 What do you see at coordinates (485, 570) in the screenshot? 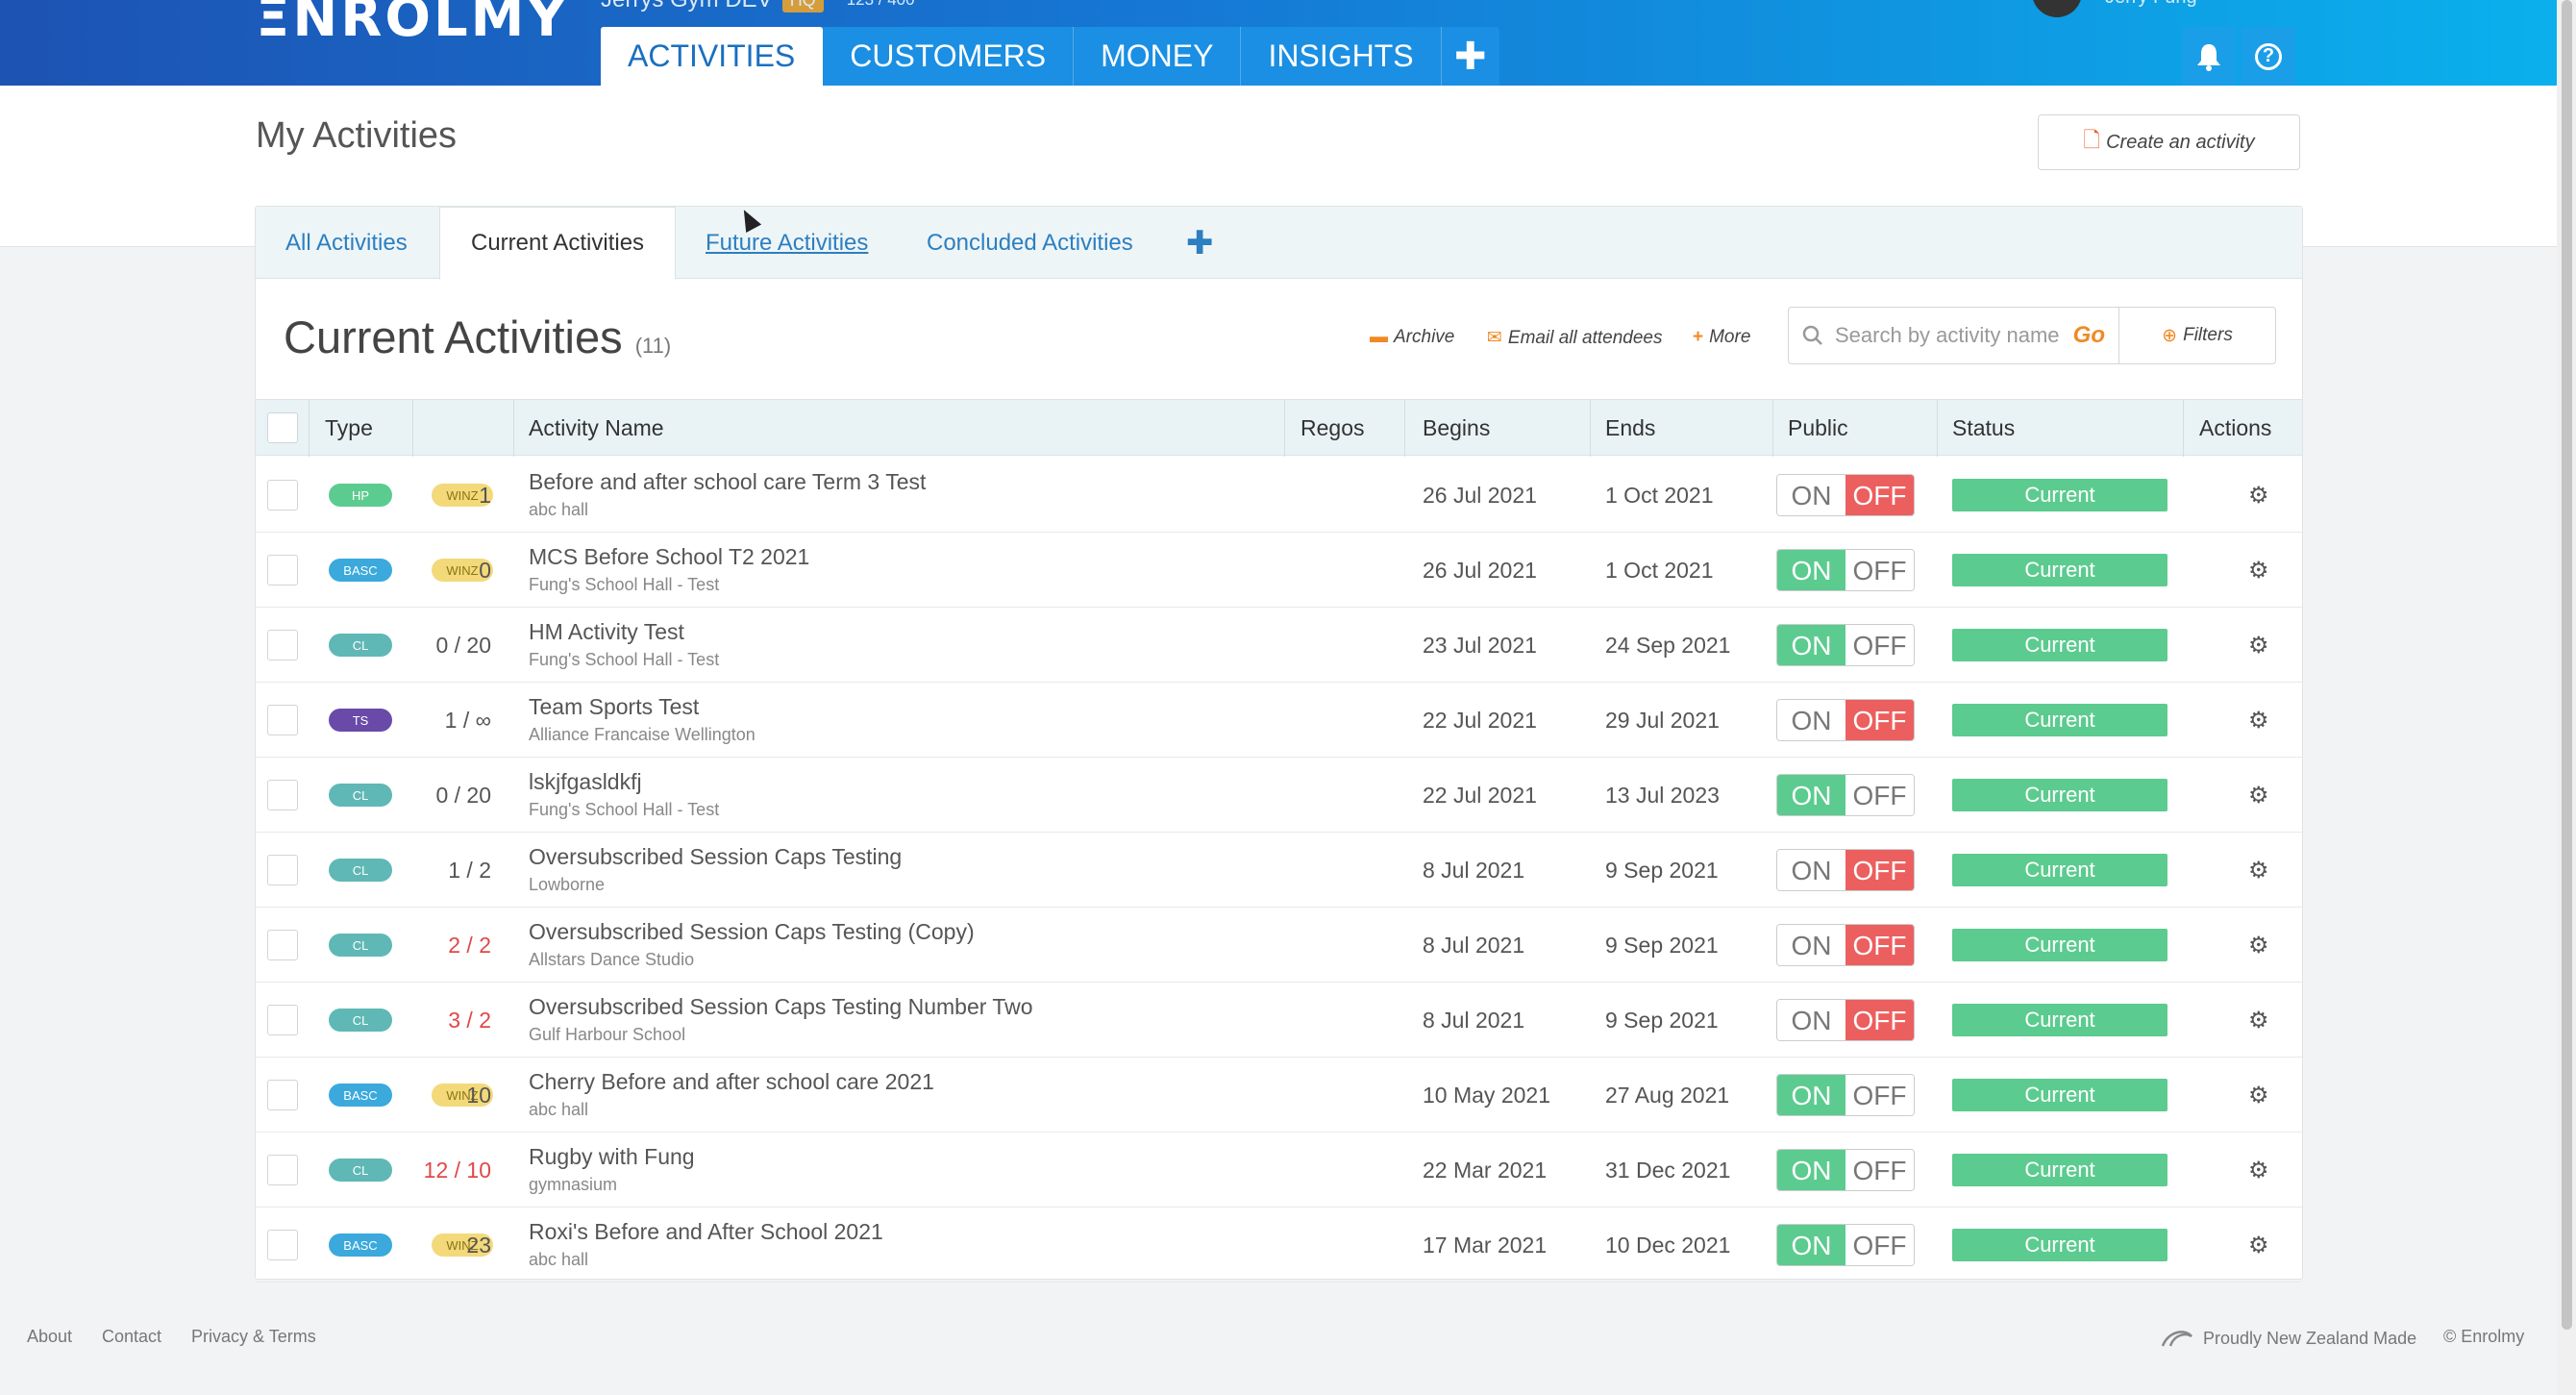
I see `regos-count: 0` at bounding box center [485, 570].